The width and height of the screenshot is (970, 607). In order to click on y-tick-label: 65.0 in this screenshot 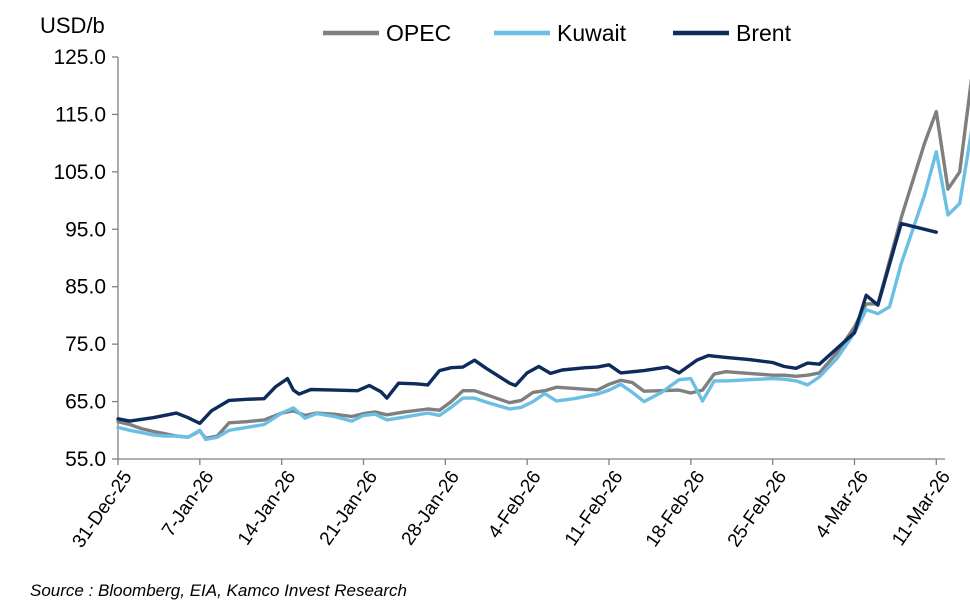, I will do `click(85, 402)`.